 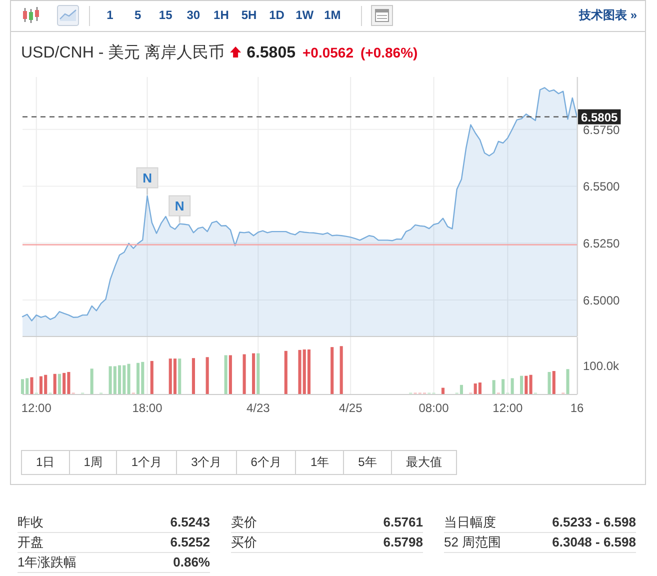 I want to click on text: 昨收, so click(x=31, y=522).